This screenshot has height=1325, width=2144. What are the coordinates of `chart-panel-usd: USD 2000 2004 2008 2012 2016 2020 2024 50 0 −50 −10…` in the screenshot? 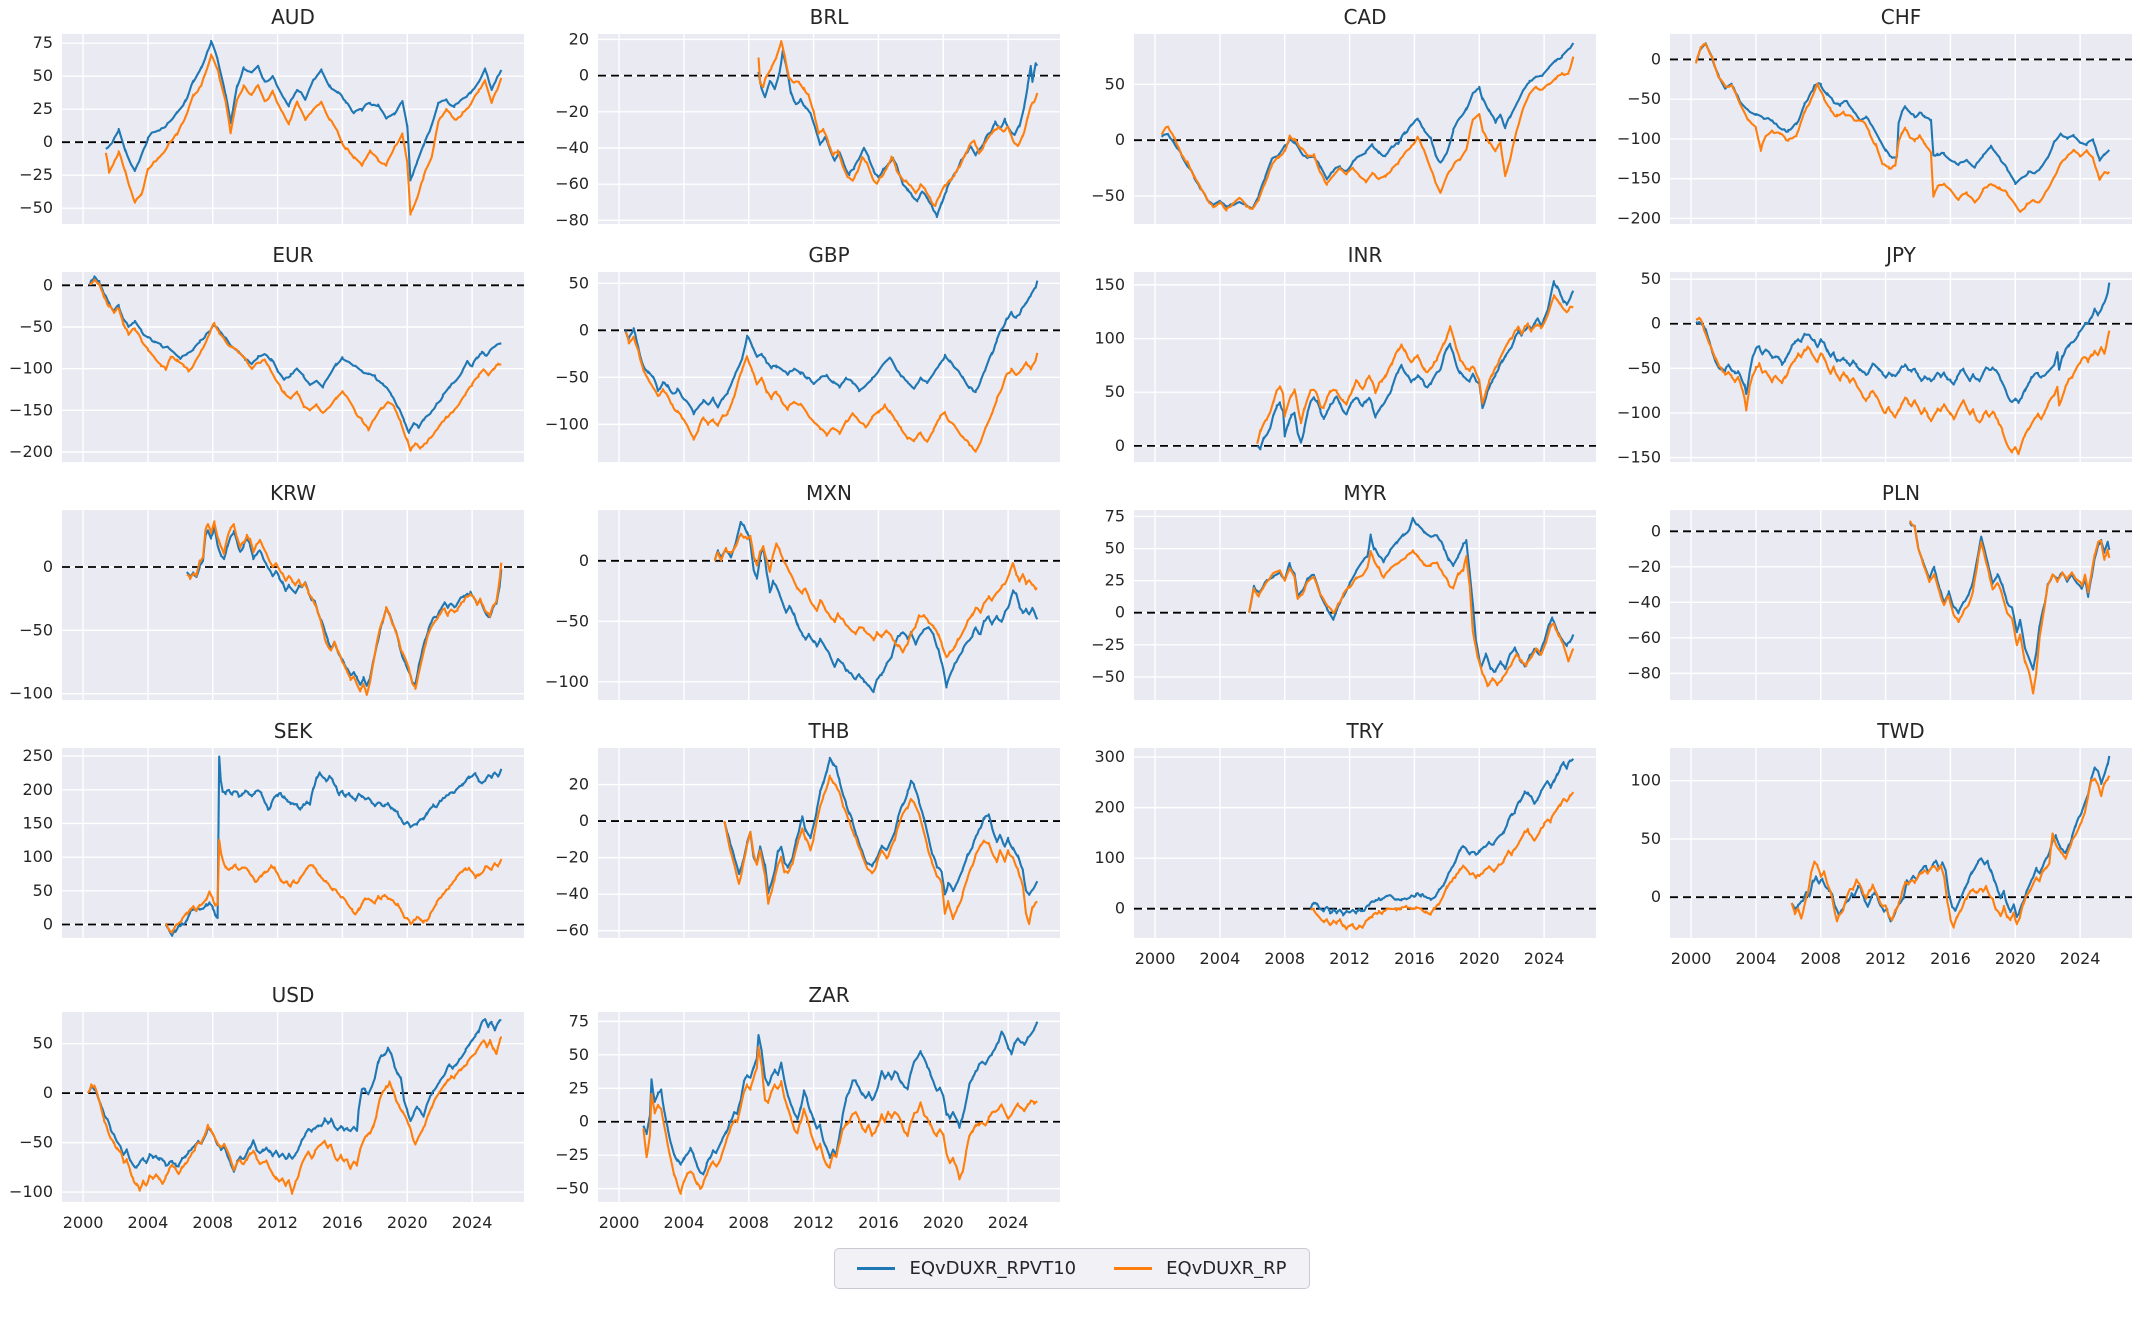 It's located at (268, 1110).